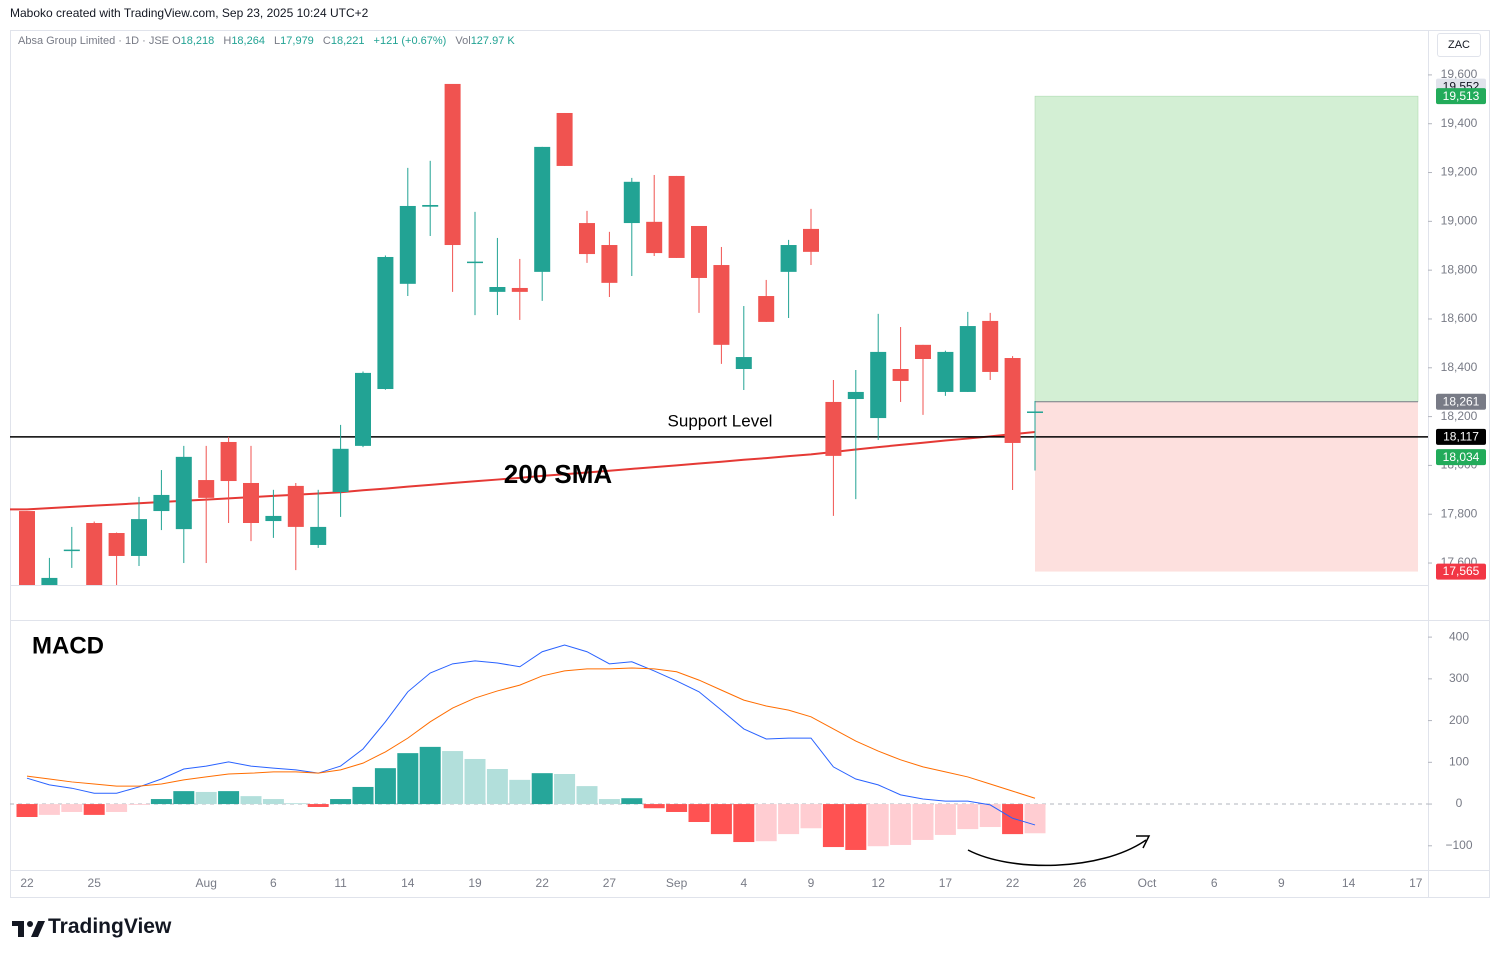 The image size is (1500, 958). What do you see at coordinates (1143, 842) in the screenshot?
I see `arrow-head` at bounding box center [1143, 842].